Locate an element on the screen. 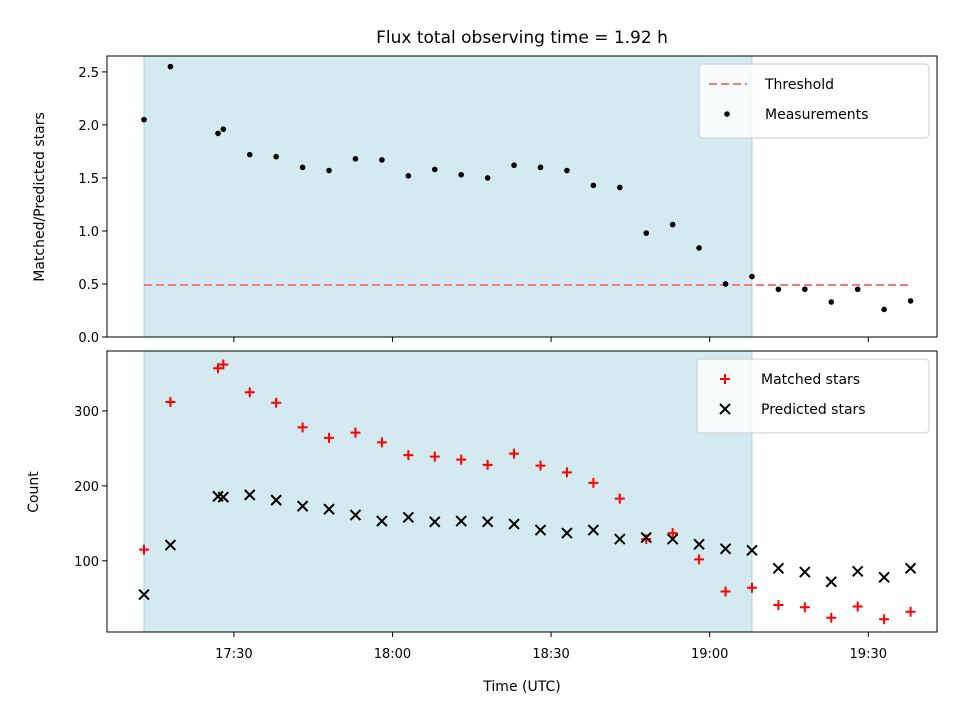 This screenshot has width=960, height=720. top-y-tick-label: 1.5 is located at coordinates (88, 179).